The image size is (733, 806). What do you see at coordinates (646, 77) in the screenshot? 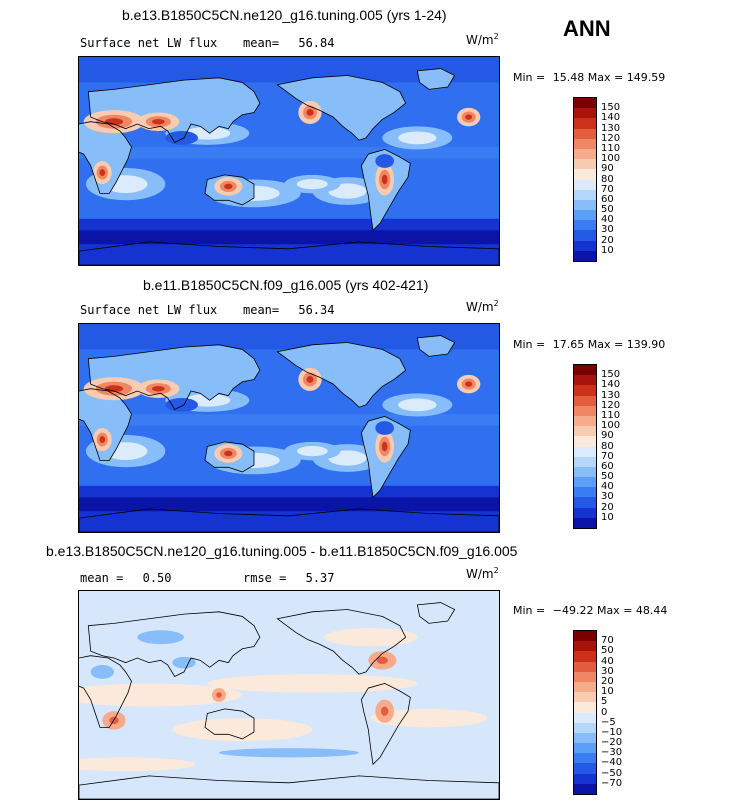
I see `panel1-max-value: 149.59` at bounding box center [646, 77].